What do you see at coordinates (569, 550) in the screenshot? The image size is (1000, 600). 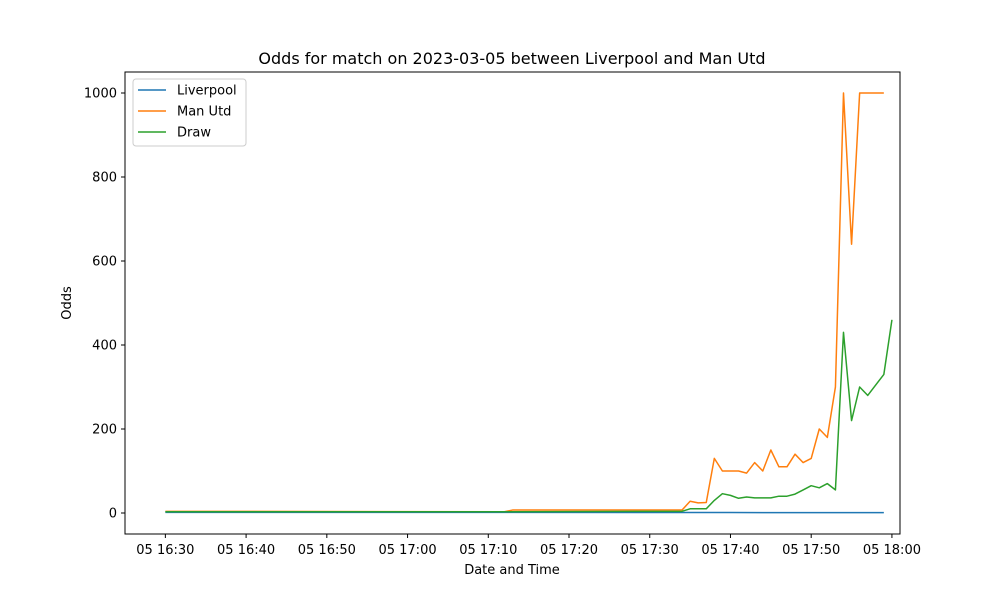 I see `x-tick-label: 05 17:20` at bounding box center [569, 550].